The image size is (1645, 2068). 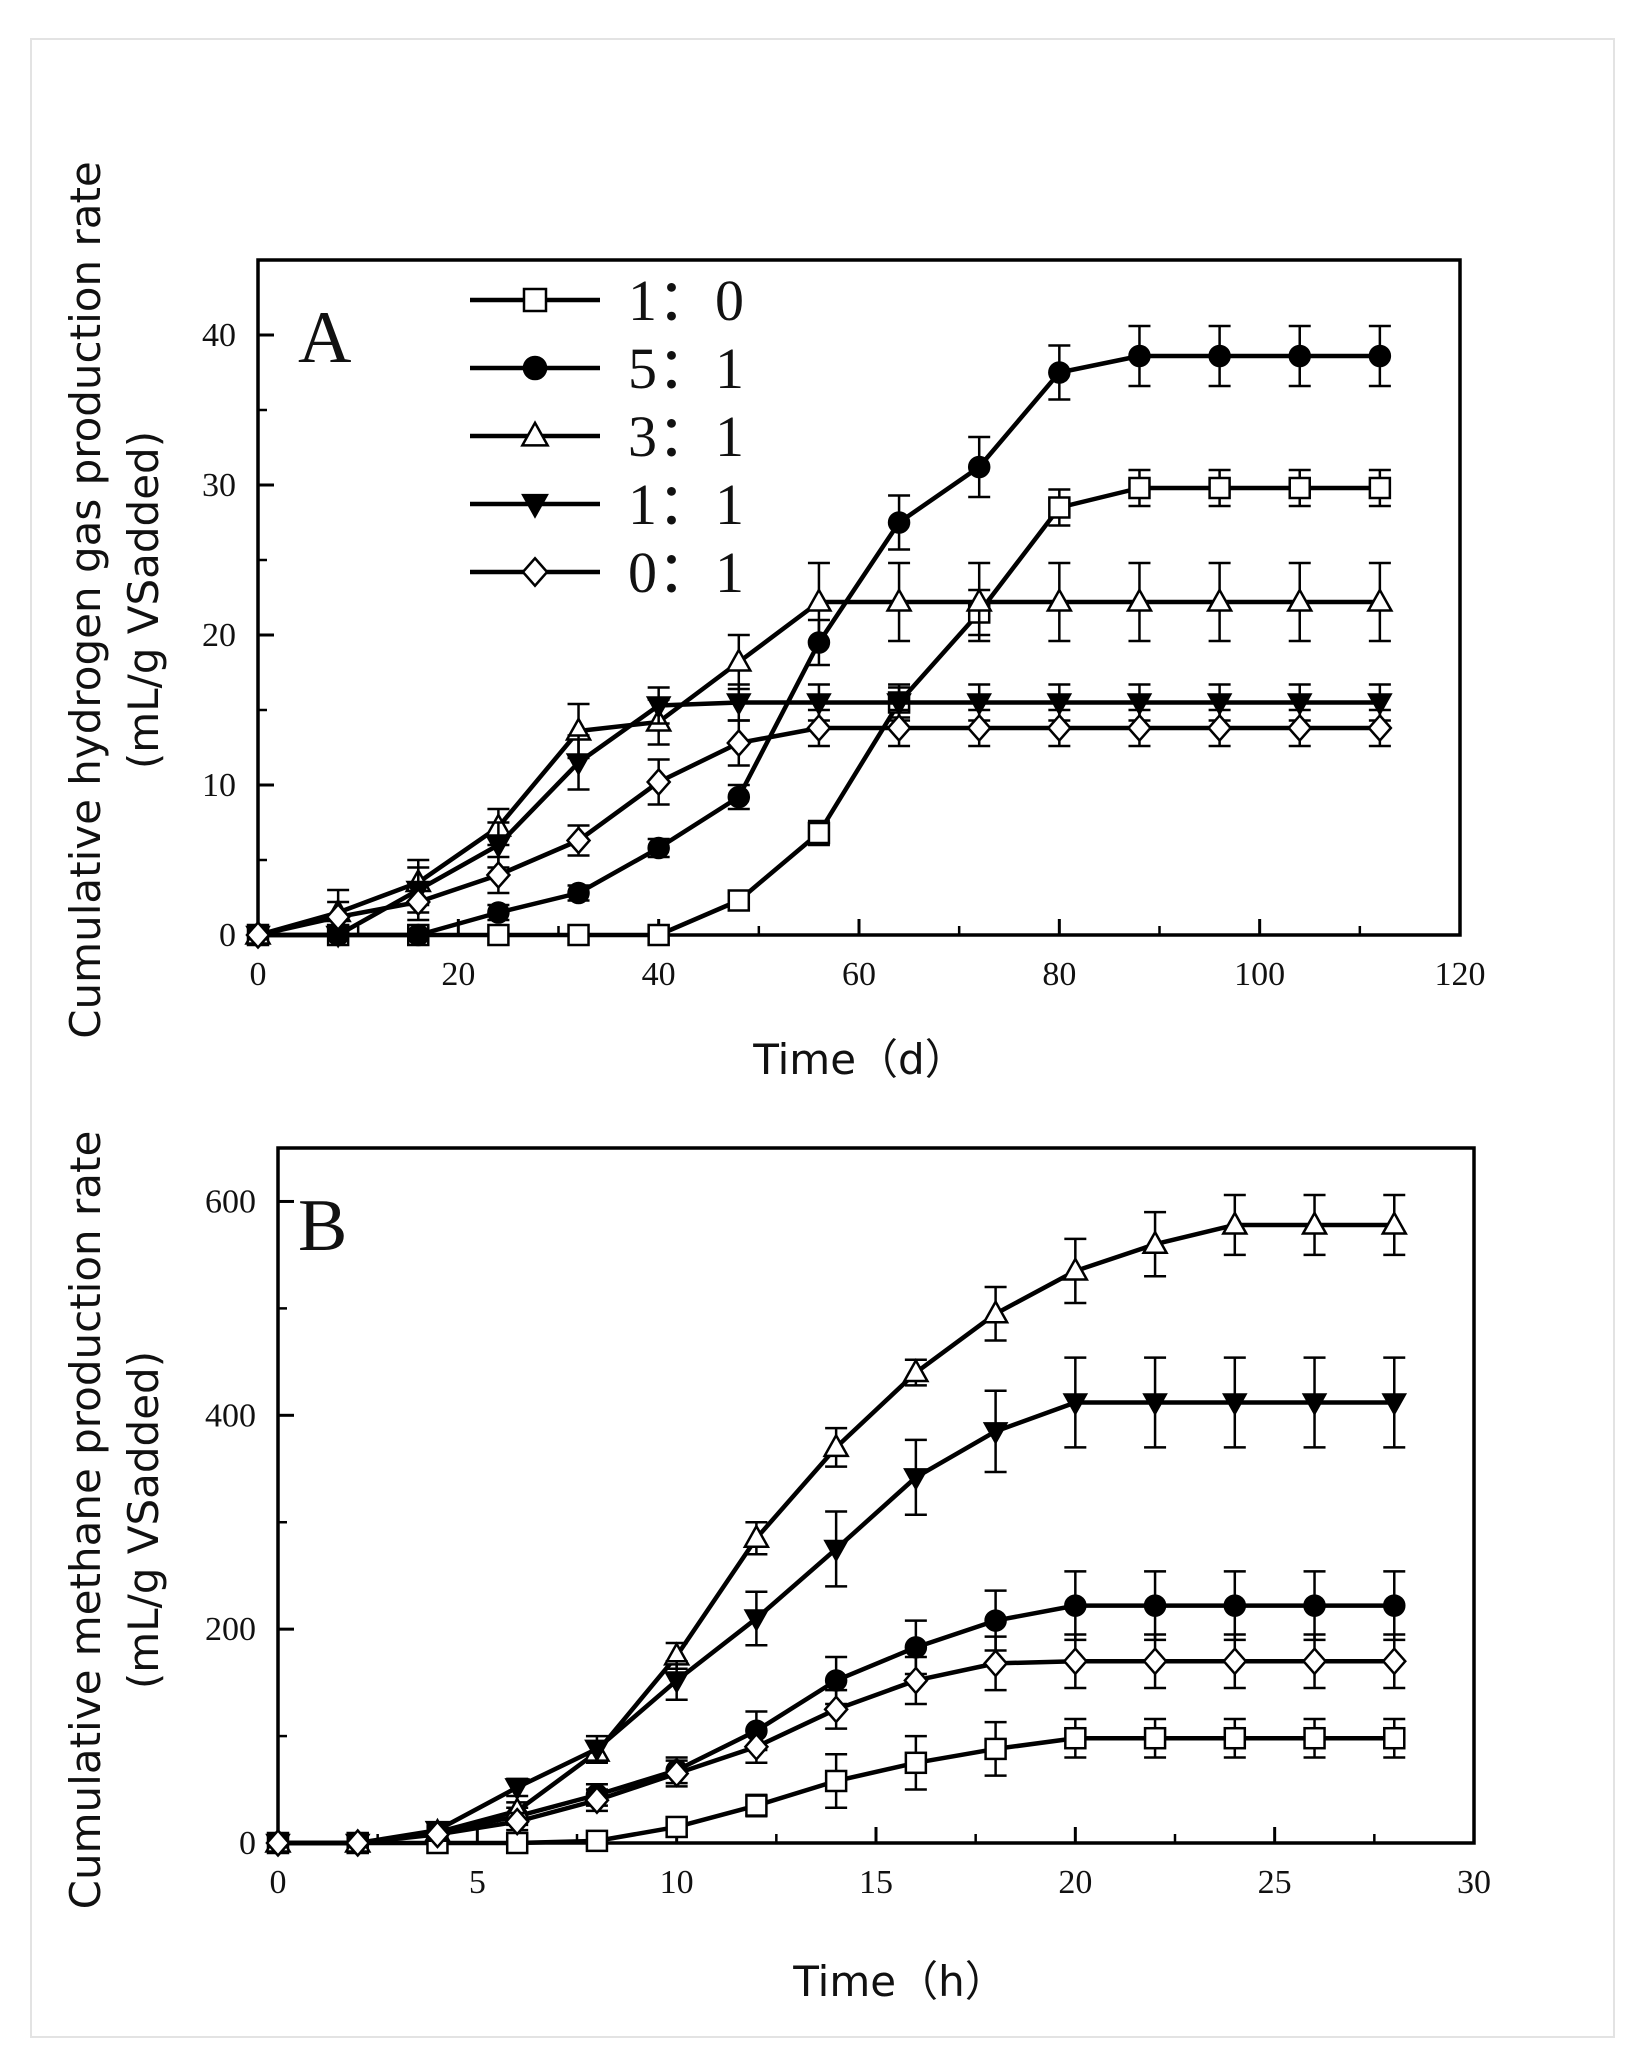 I want to click on panel-b-x-tick-label: 0, so click(x=278, y=1882).